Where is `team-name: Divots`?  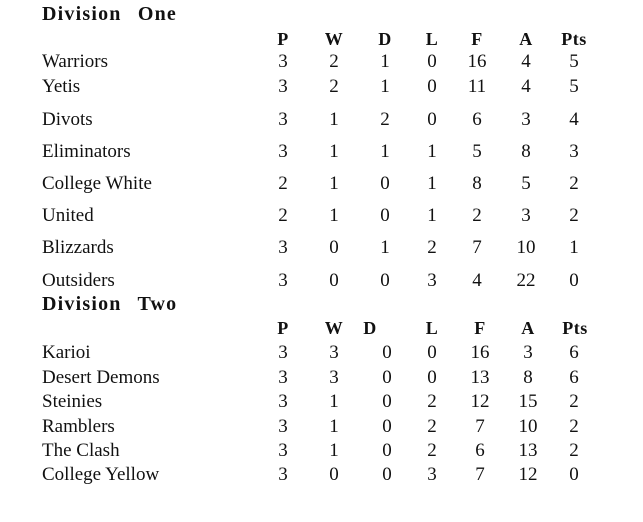
team-name: Divots is located at coordinates (67, 119).